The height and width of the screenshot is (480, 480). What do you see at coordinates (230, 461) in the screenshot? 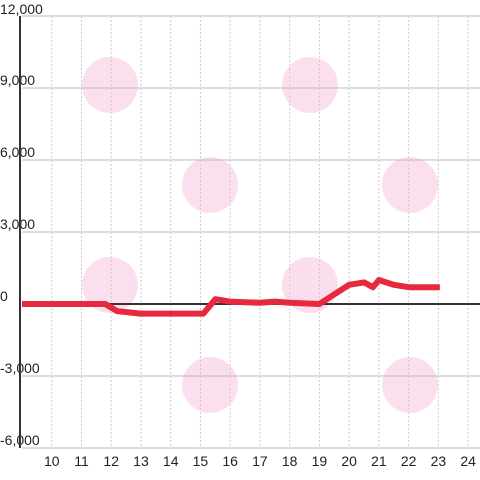
I see `x-tick-label: 16` at bounding box center [230, 461].